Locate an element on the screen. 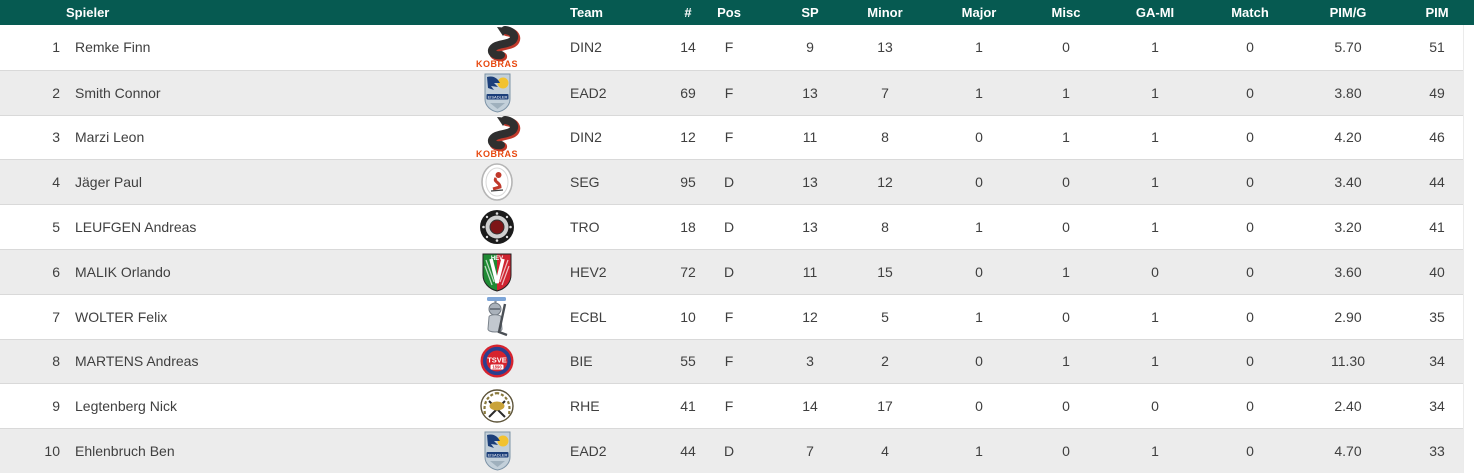 The height and width of the screenshot is (473, 1474). pim-total: 49 is located at coordinates (1437, 92).